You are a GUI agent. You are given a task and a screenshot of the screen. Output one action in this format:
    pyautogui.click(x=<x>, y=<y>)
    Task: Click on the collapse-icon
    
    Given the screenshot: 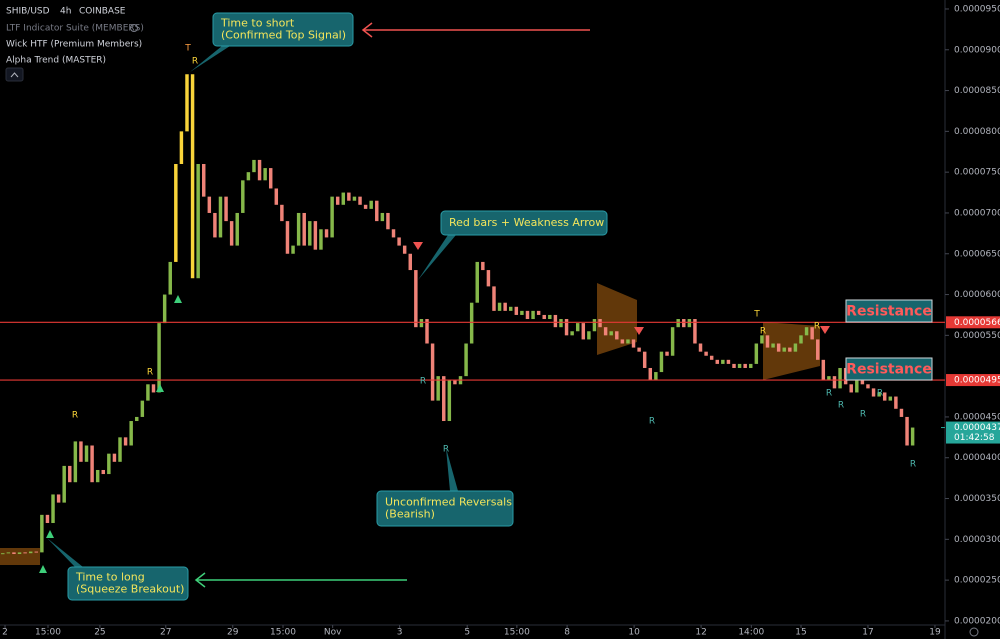 What is the action you would take?
    pyautogui.click(x=14, y=75)
    